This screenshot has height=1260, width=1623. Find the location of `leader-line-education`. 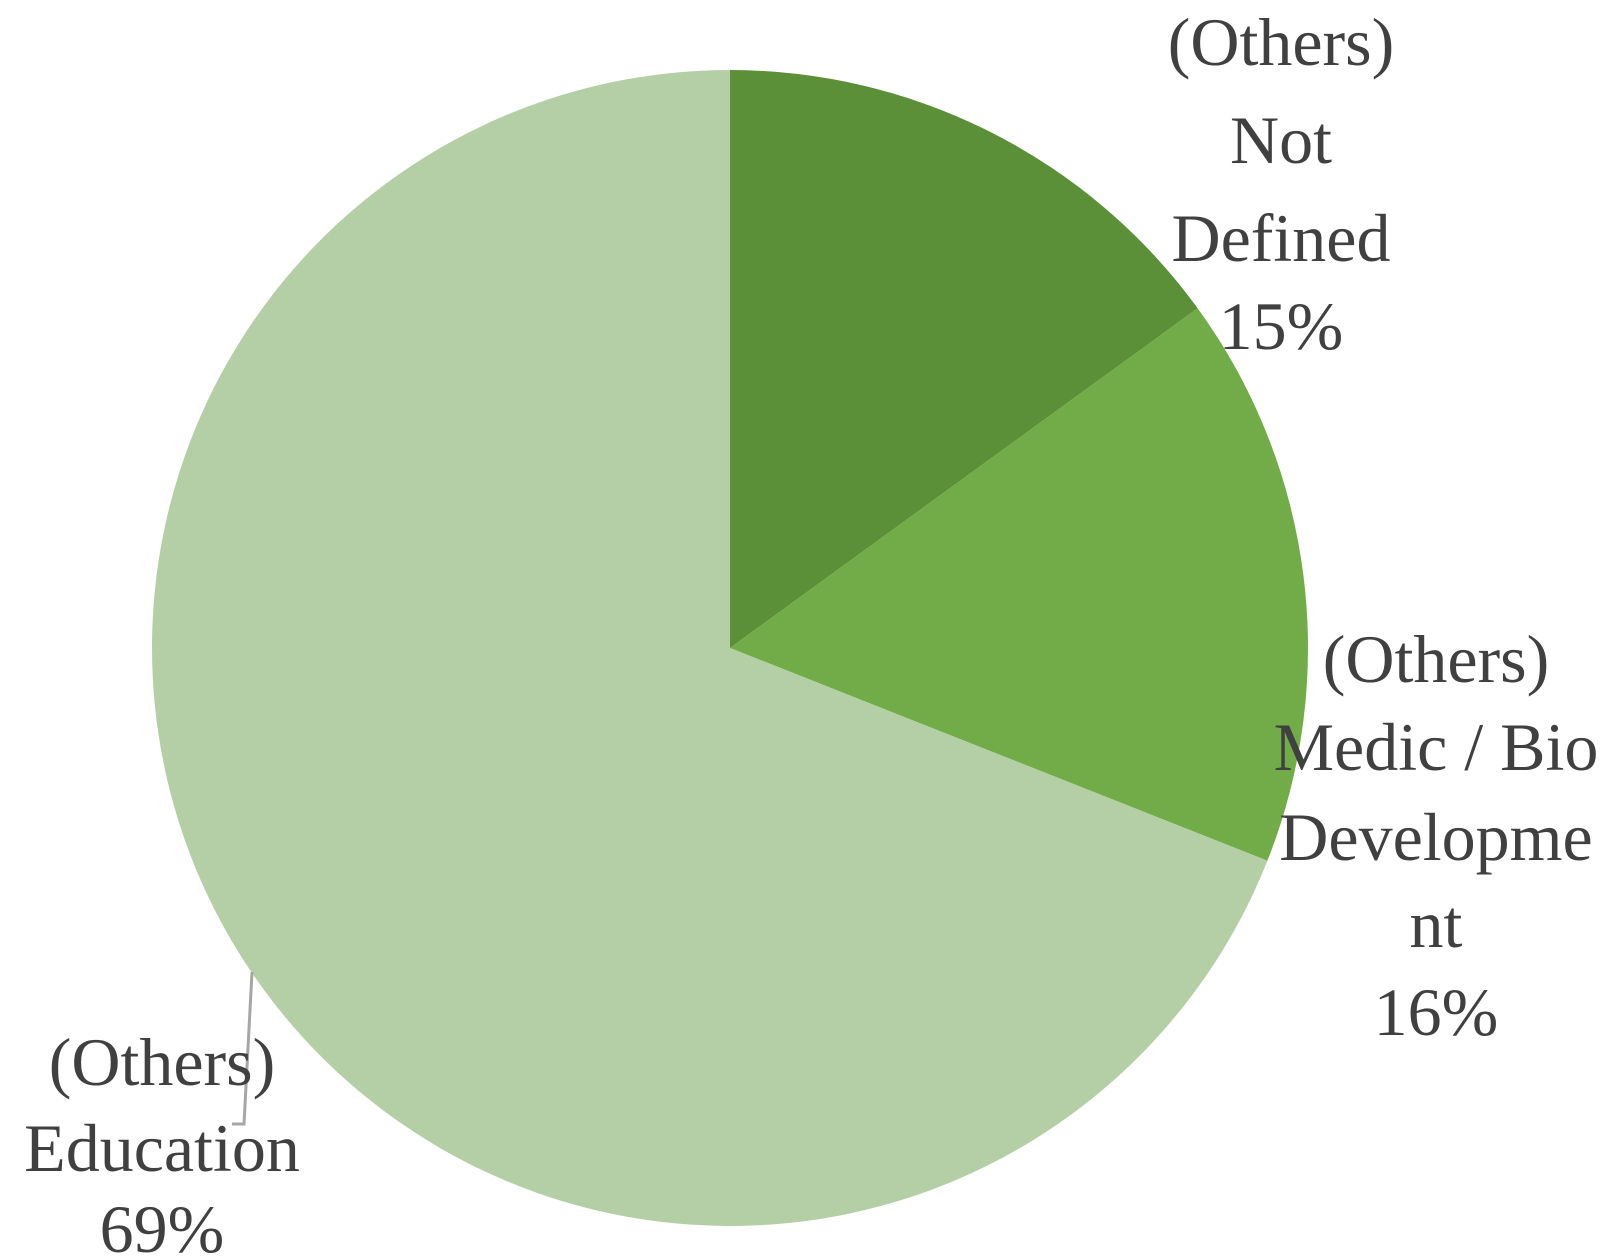

leader-line-education is located at coordinates (243, 1048).